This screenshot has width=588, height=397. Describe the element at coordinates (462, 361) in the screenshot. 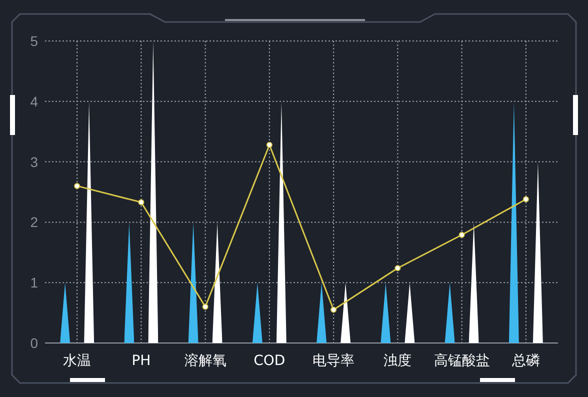

I see `x-tick-label: 高锰酸盐` at that location.